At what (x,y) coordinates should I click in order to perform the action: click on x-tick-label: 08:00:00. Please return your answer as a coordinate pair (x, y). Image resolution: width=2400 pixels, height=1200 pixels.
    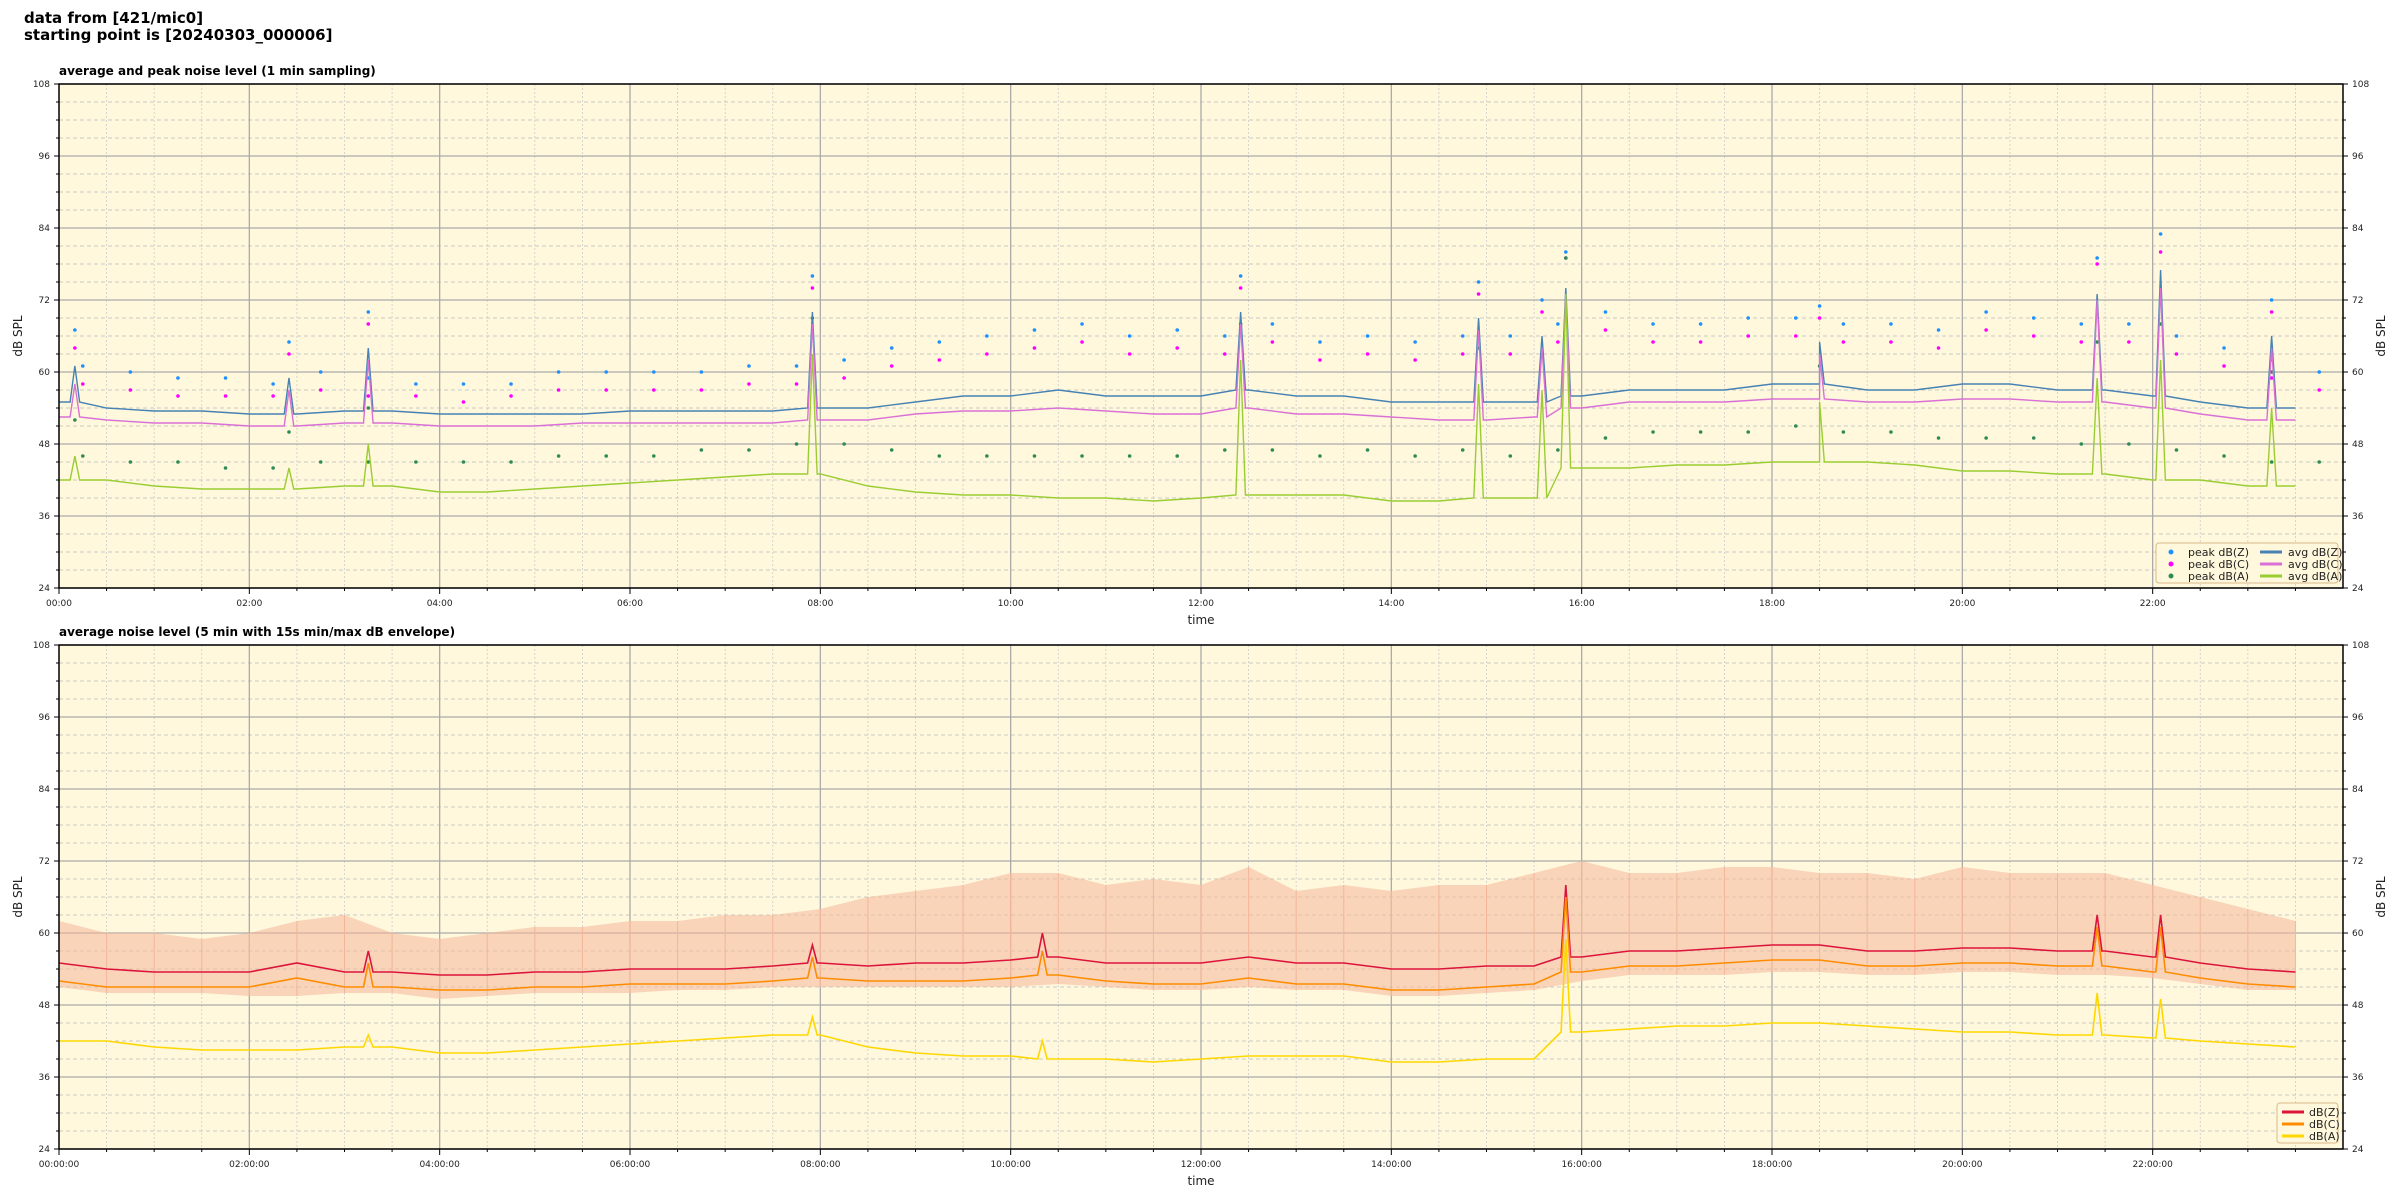
    Looking at the image, I should click on (820, 1165).